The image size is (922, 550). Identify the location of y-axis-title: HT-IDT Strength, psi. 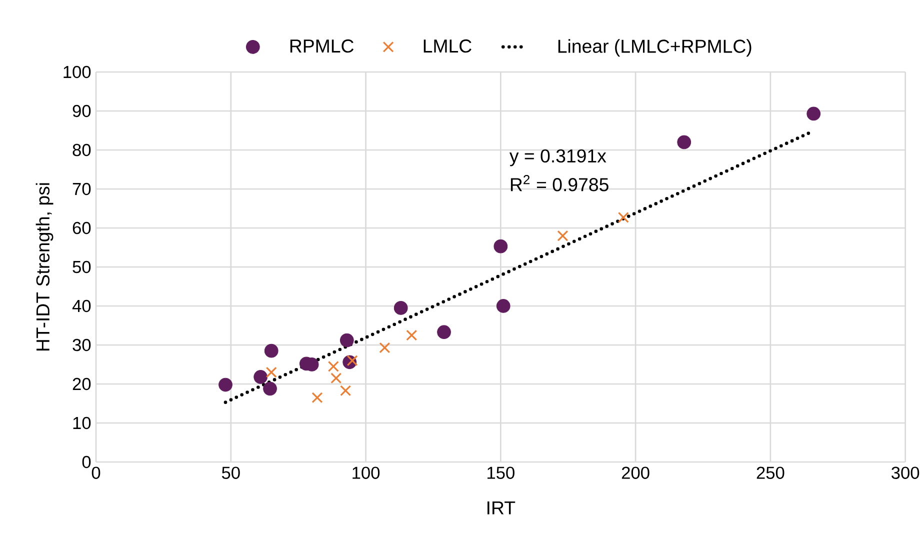
(45, 267).